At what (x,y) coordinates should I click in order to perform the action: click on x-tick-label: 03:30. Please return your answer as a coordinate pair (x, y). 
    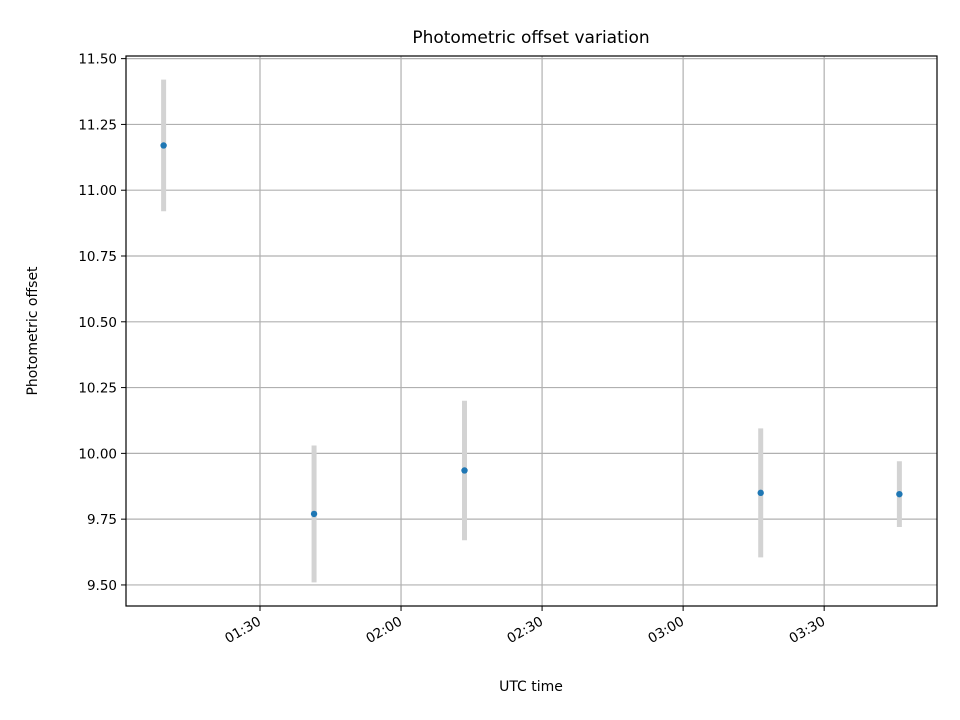
    Looking at the image, I should click on (807, 630).